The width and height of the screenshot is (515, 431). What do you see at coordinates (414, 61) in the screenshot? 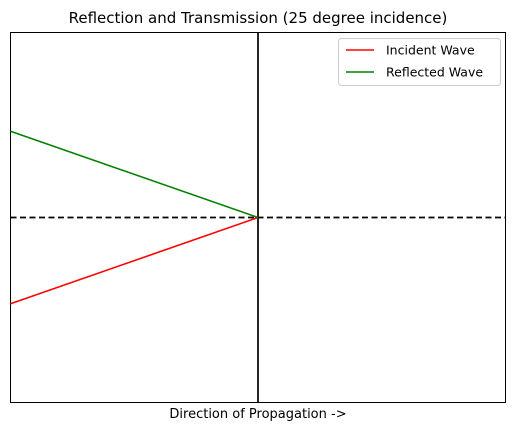
I see `legend-entries: Incident Wave Reflected Wave` at bounding box center [414, 61].